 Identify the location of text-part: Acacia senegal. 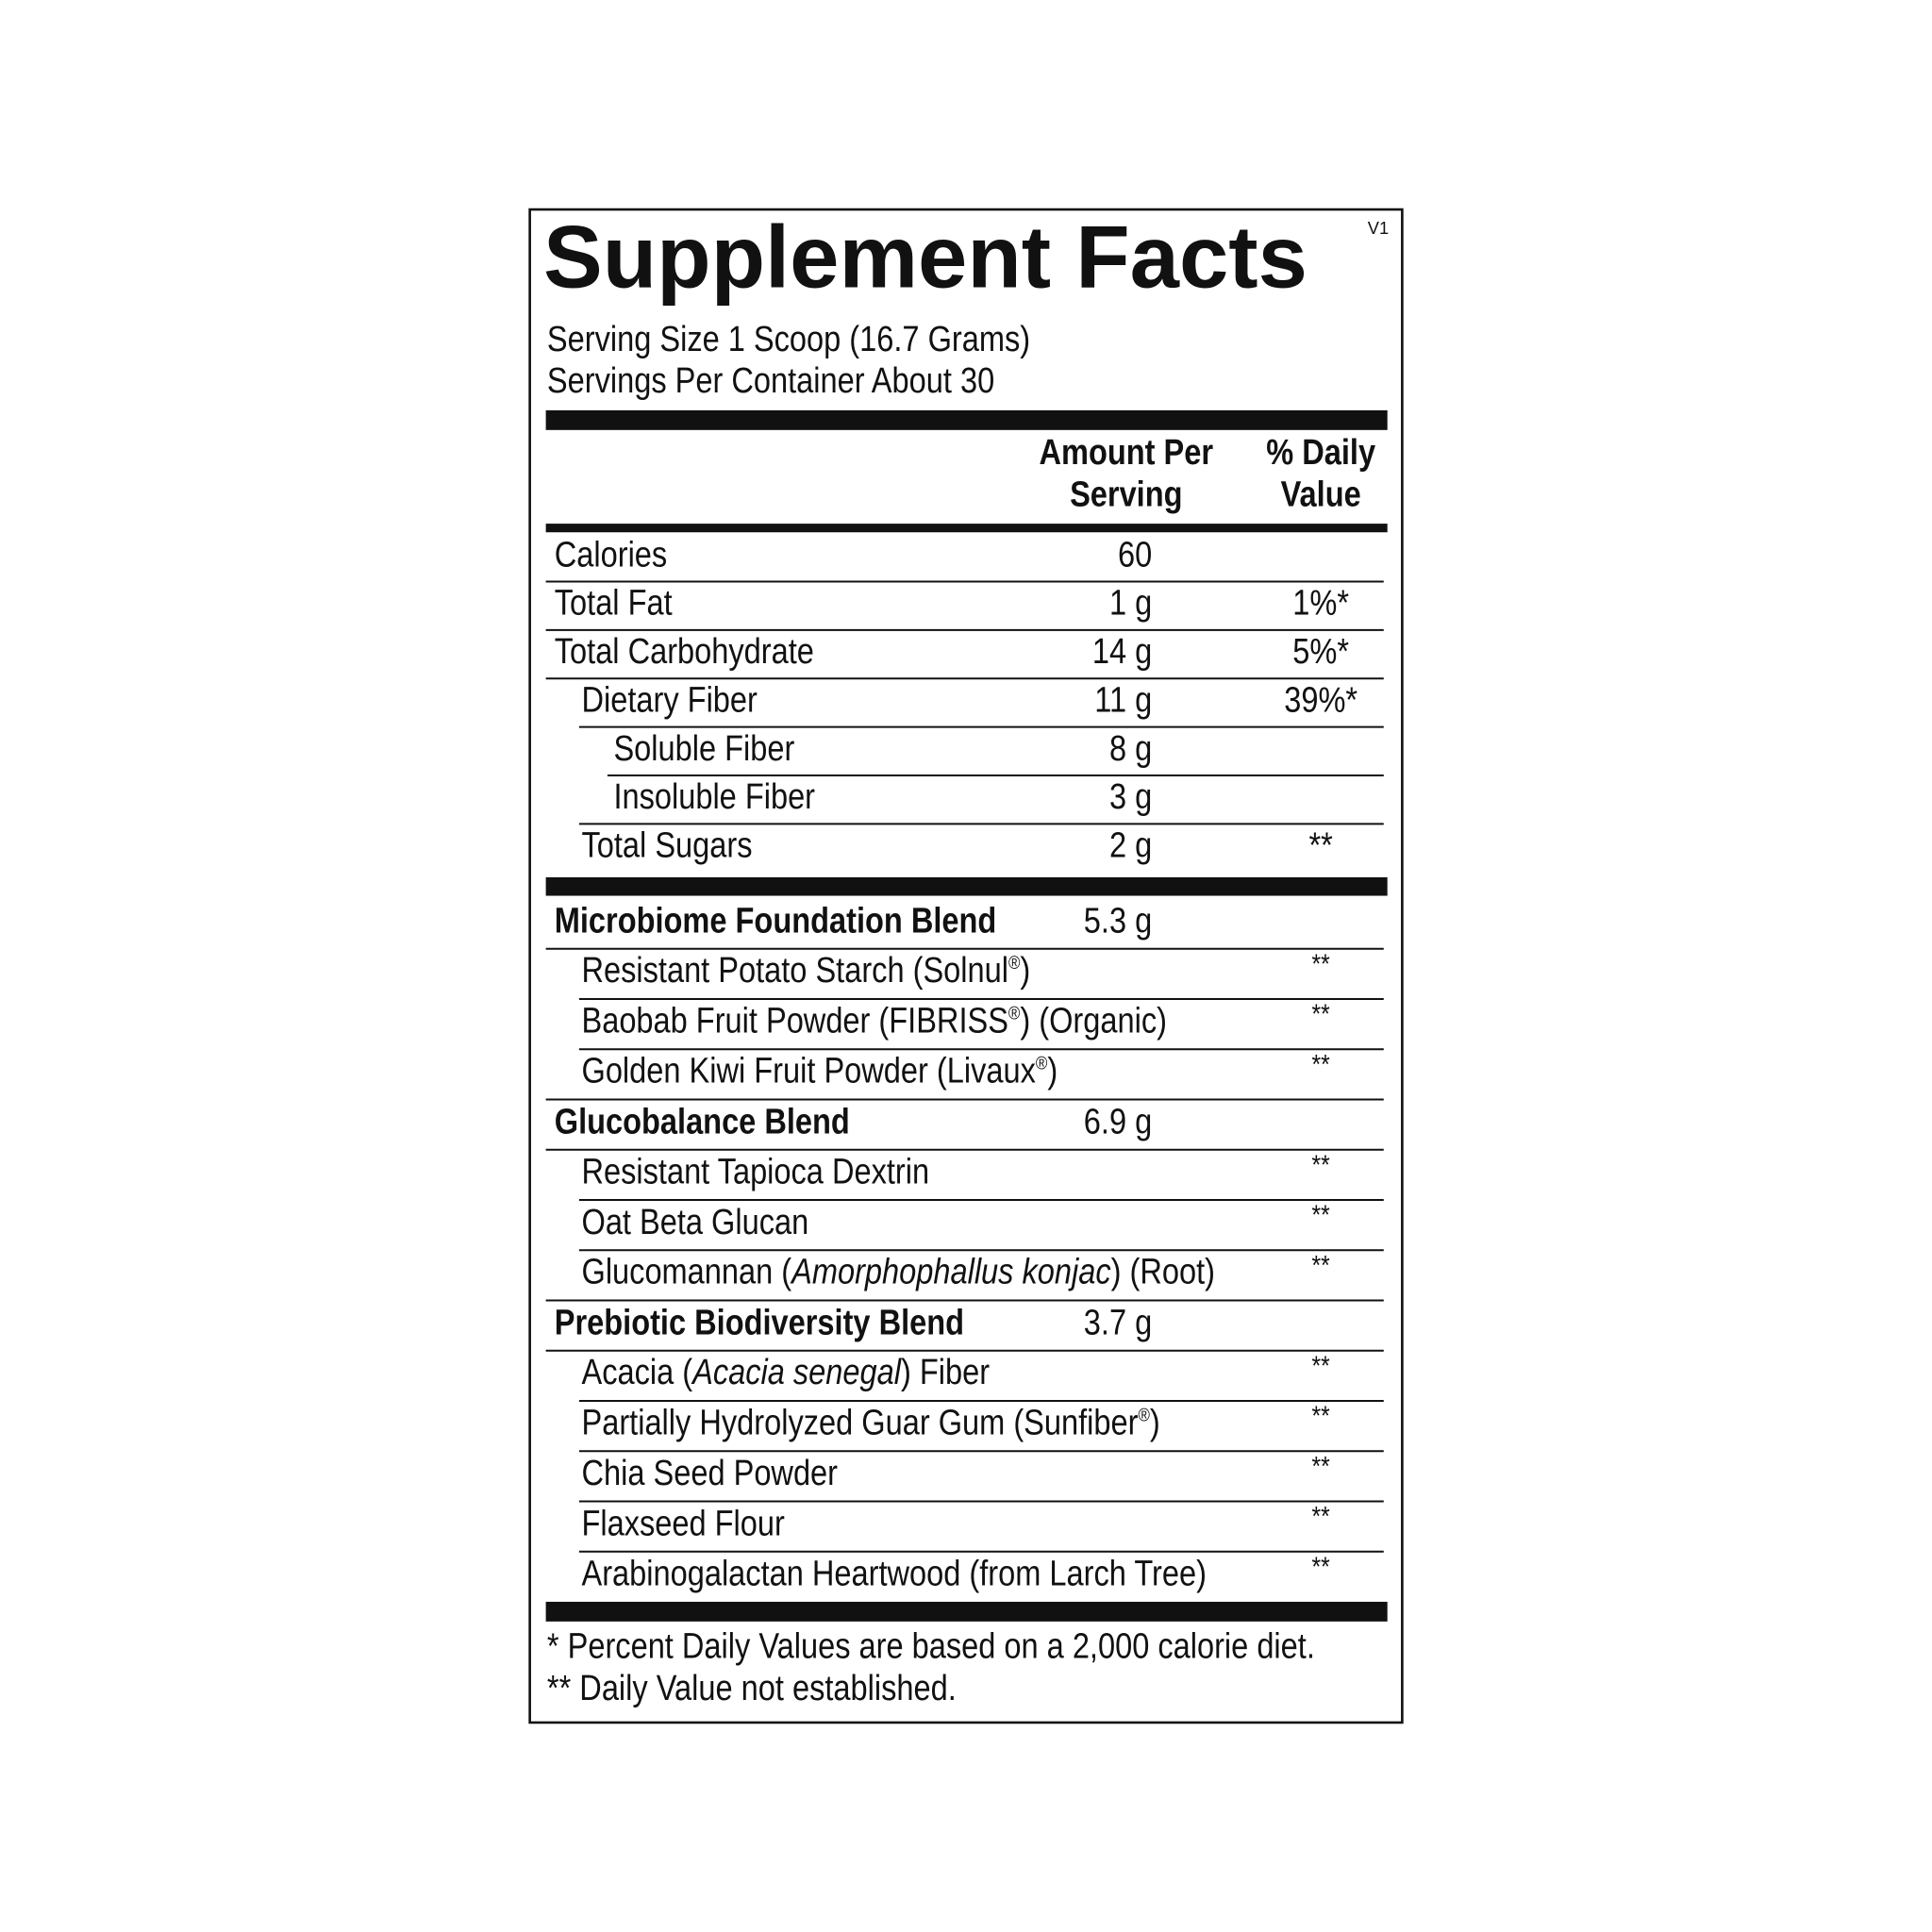
(796, 1373).